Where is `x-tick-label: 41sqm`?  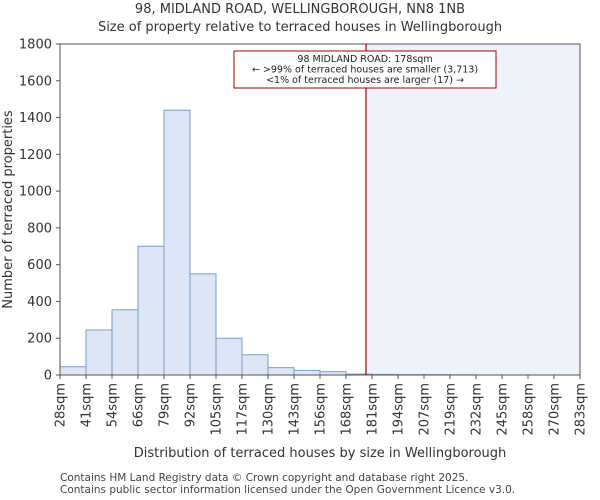 x-tick-label: 41sqm is located at coordinates (87, 405).